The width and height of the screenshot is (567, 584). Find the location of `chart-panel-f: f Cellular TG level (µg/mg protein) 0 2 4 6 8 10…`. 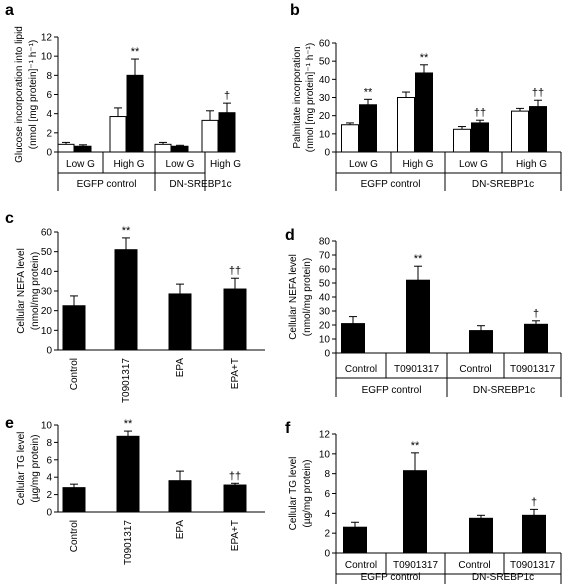

chart-panel-f: f Cellular TG level (µg/mg protein) 0 2 4 6 8 10… is located at coordinates (423, 502).